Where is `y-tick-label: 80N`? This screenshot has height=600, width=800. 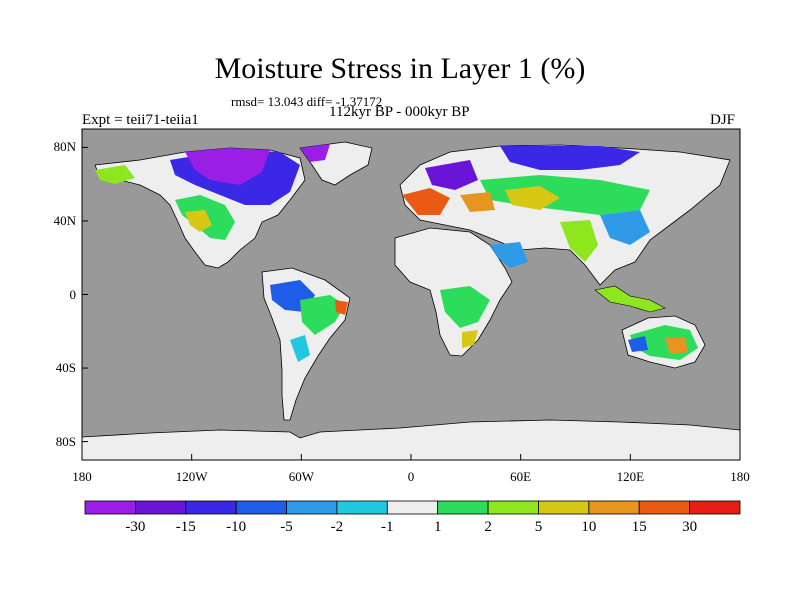
y-tick-label: 80N is located at coordinates (64, 147).